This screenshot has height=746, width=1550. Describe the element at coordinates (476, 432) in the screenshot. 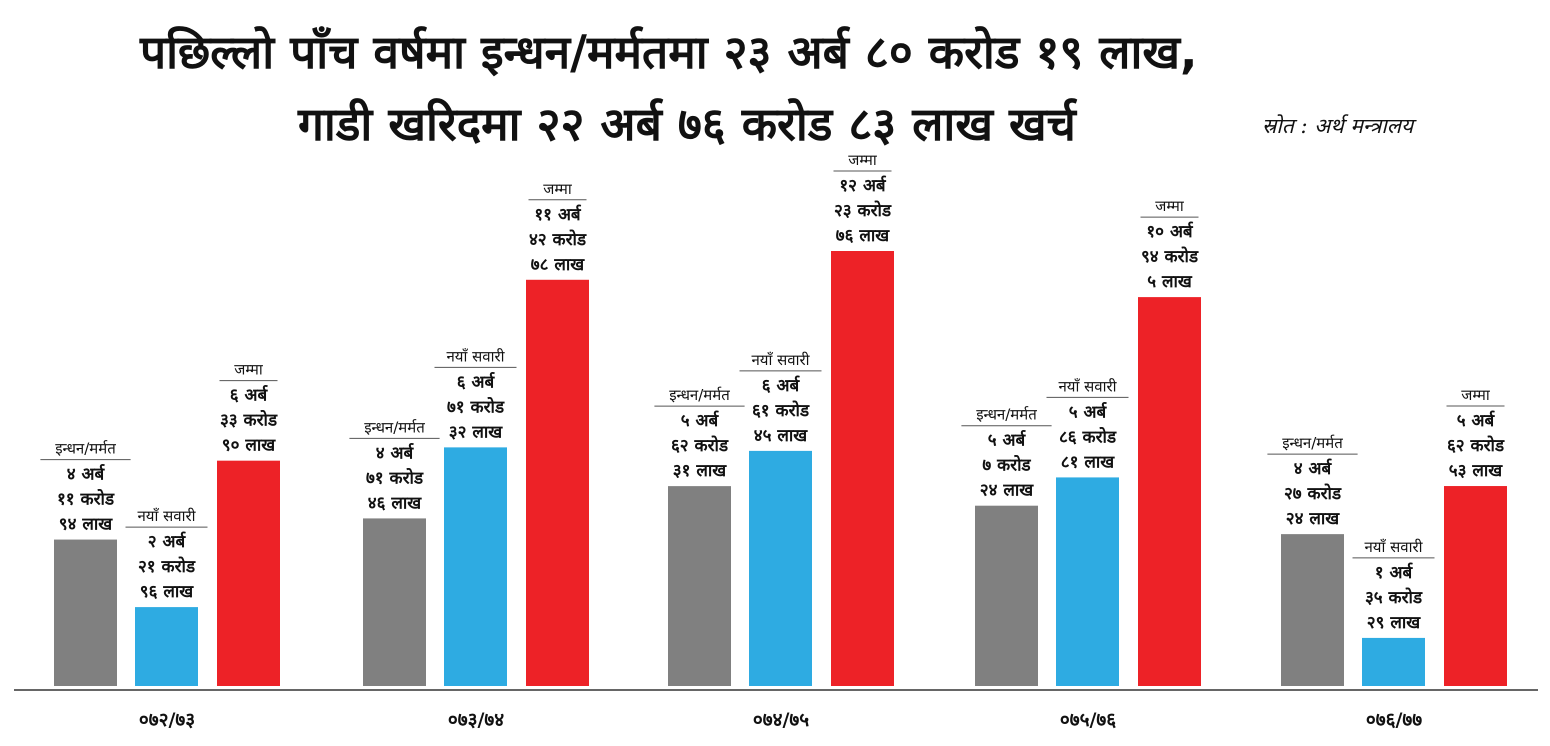

I see `data-label: ३२ लाख` at that location.